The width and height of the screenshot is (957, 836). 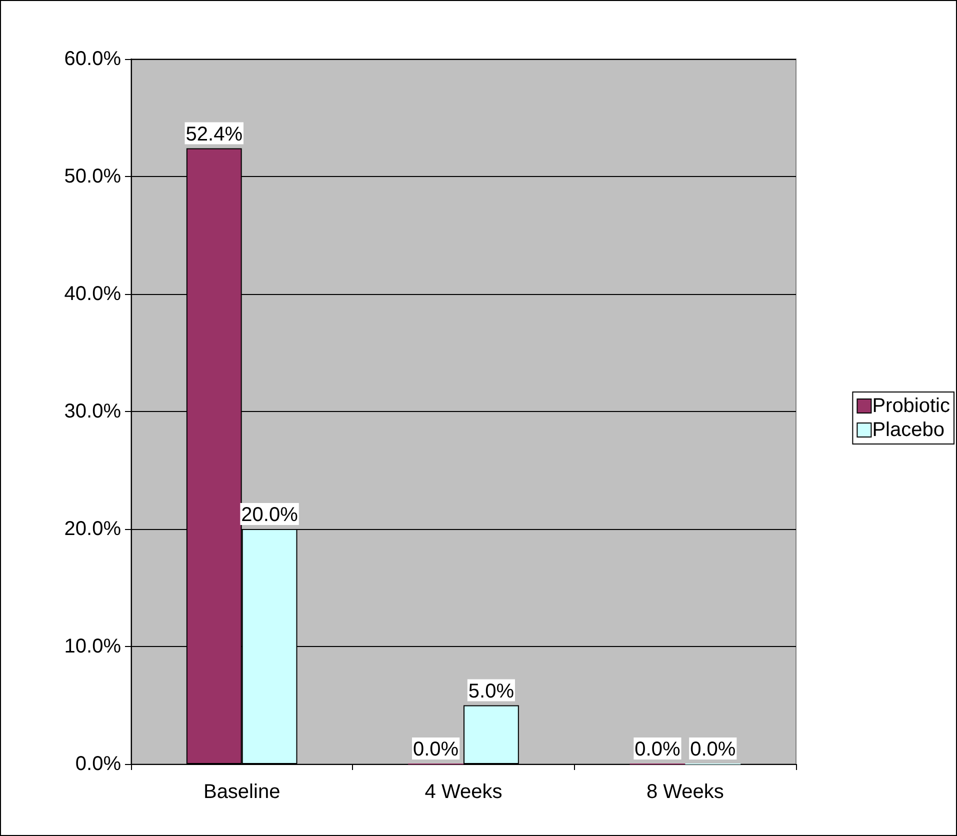 I want to click on y-tick-label: 50.0%, so click(x=93, y=177).